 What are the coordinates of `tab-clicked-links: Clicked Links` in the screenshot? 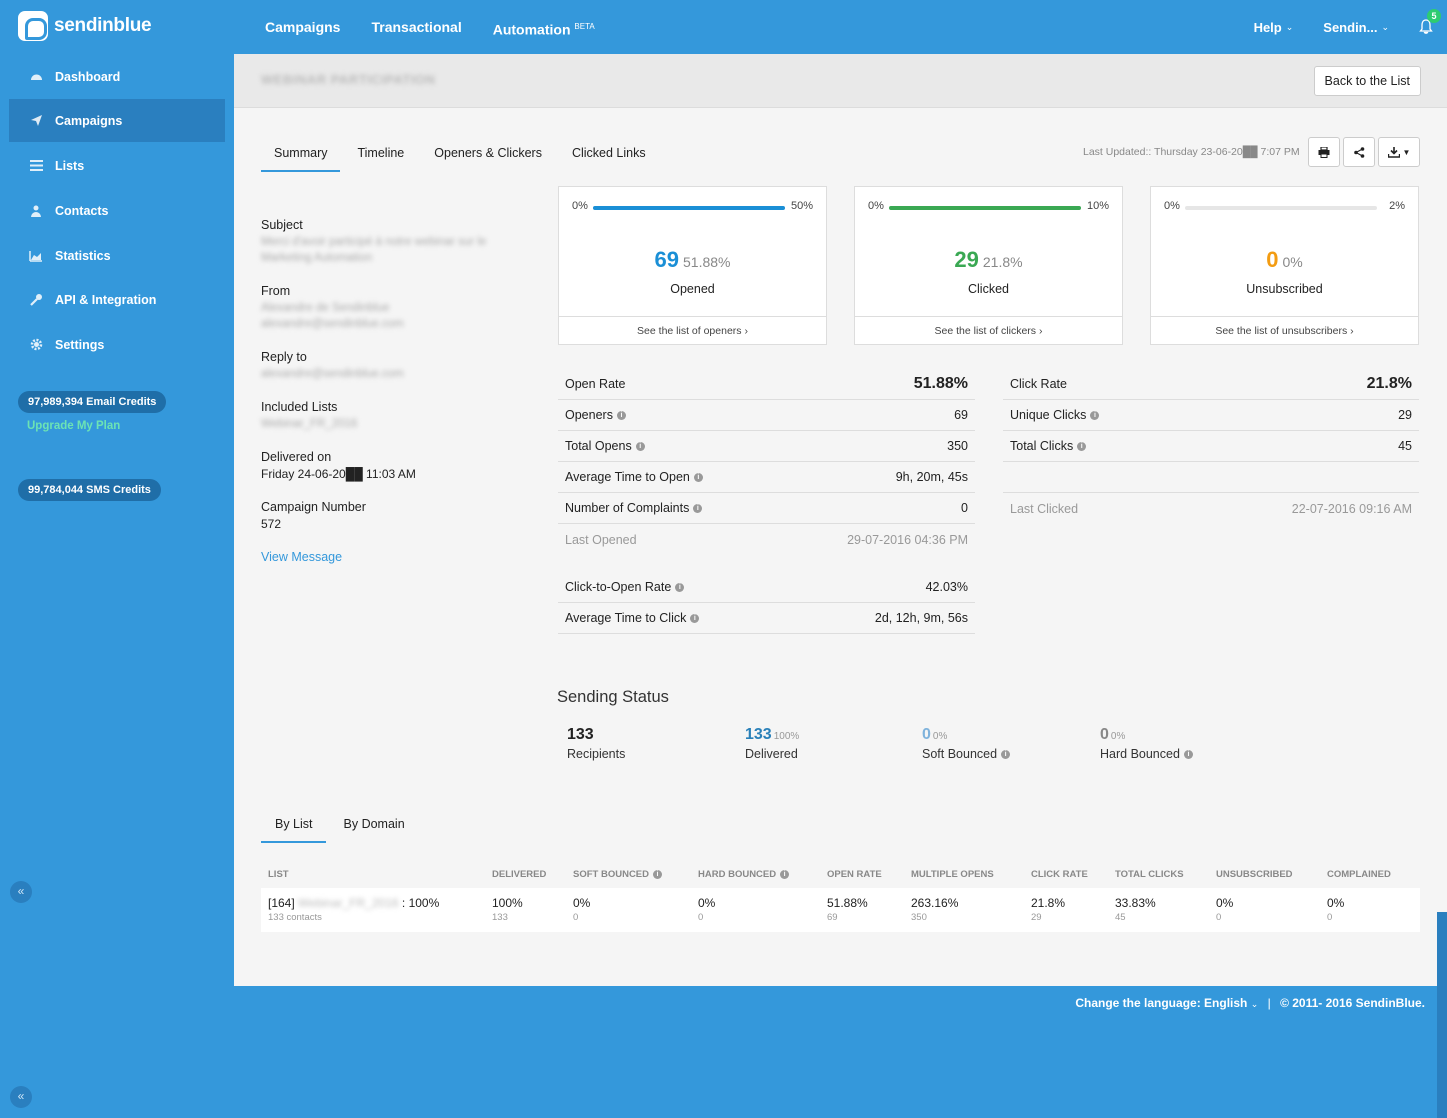 It's located at (608, 153).